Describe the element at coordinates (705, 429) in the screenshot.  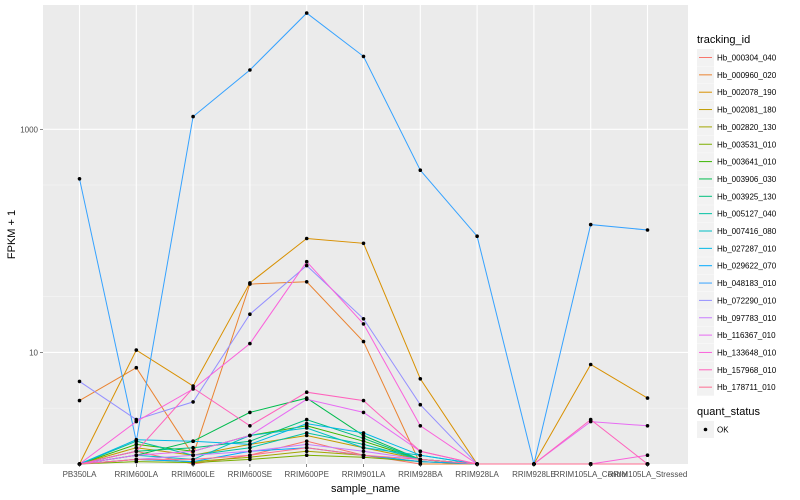
I see `legend-ok-point` at that location.